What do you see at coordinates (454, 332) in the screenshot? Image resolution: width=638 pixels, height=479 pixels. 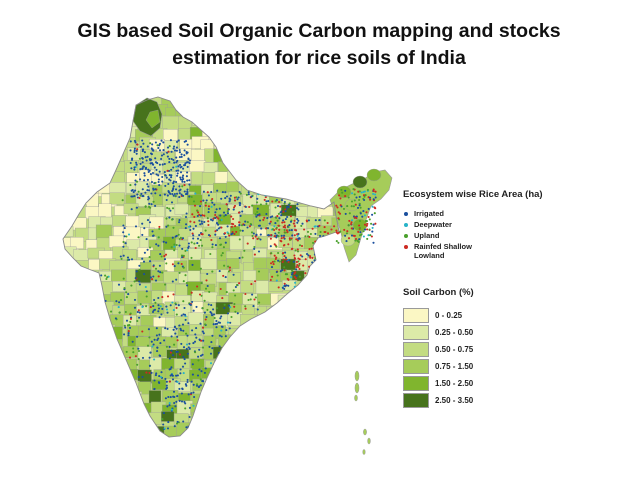 I see `soil-class-label: 0.25 - 0.50` at bounding box center [454, 332].